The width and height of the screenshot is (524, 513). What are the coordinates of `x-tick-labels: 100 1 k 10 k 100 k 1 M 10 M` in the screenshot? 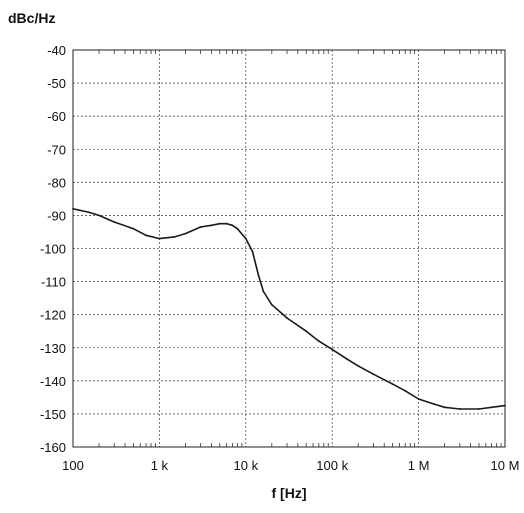 It's located at (290, 465).